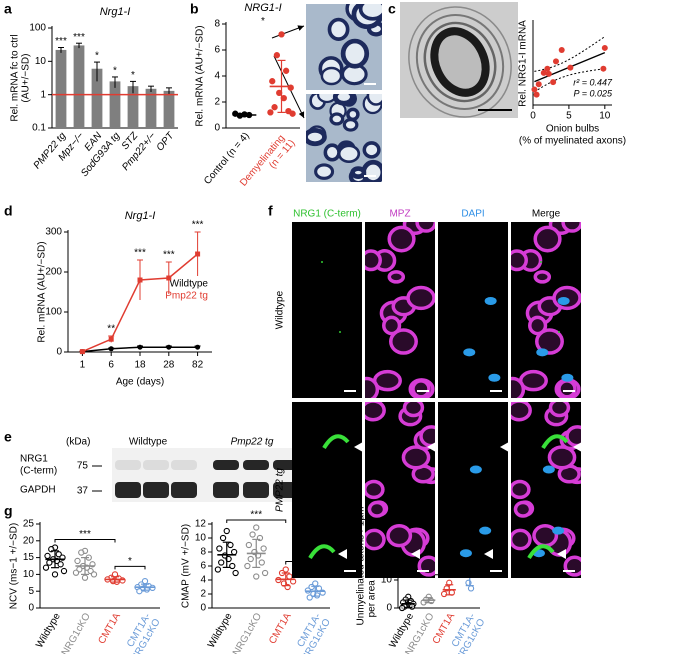 The image size is (685, 654). I want to click on x-tick-label: NRG1cKO, so click(76, 632).